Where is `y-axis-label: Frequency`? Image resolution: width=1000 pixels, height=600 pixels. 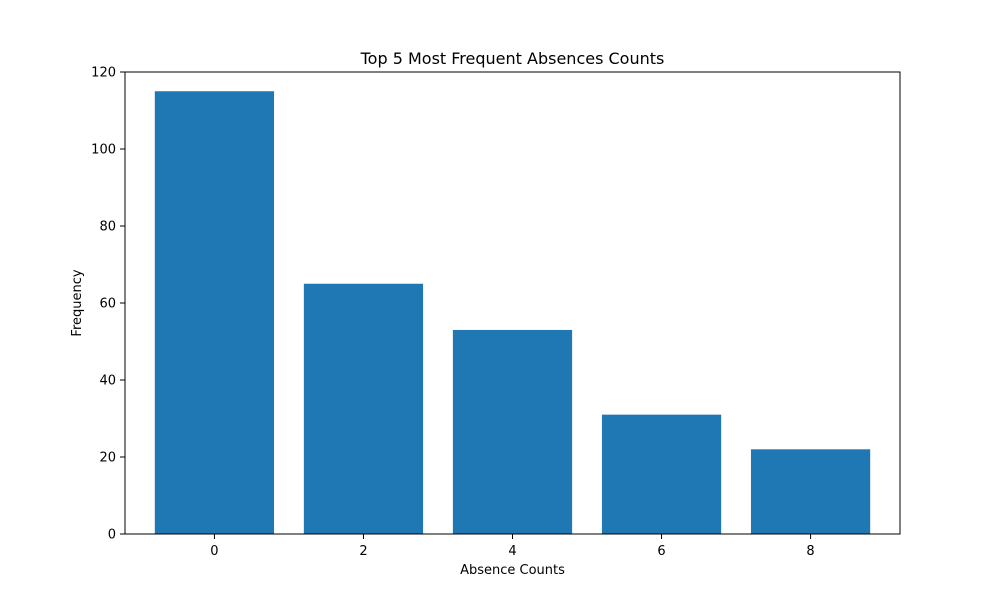
y-axis-label: Frequency is located at coordinates (77, 302).